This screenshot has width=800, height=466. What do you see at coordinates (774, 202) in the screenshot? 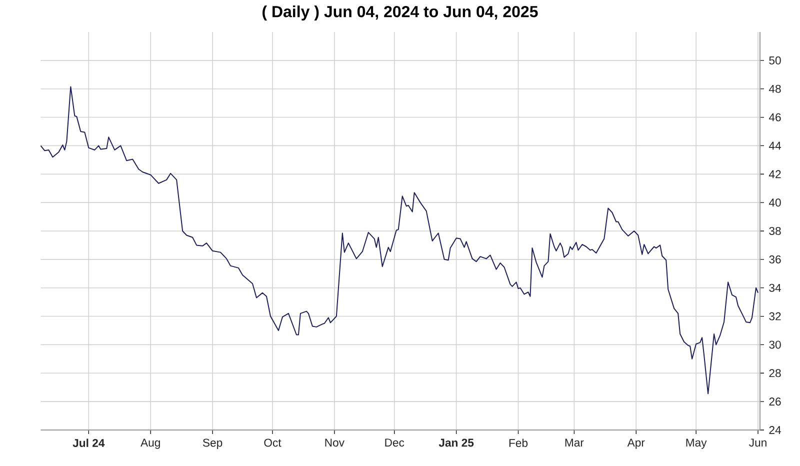
I see `y-tick-label: 40` at bounding box center [774, 202].